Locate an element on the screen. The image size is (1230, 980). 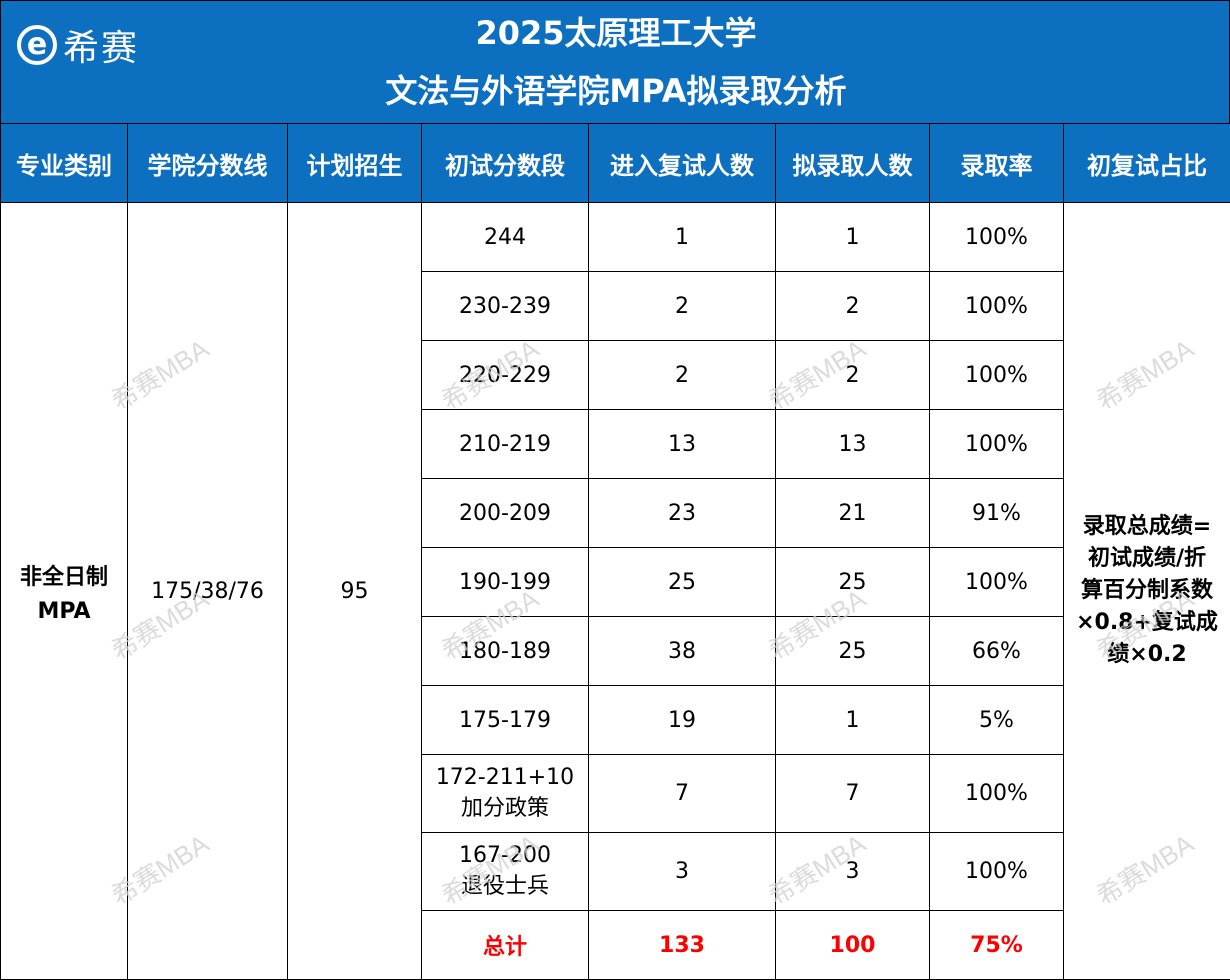
range-cell: 167-200 退役士兵 is located at coordinates (505, 872).